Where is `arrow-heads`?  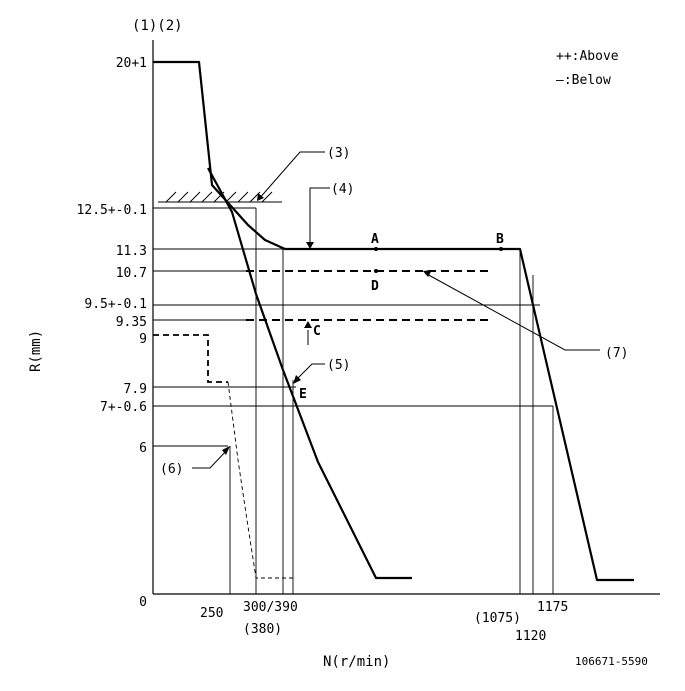 arrow-heads is located at coordinates (327, 324).